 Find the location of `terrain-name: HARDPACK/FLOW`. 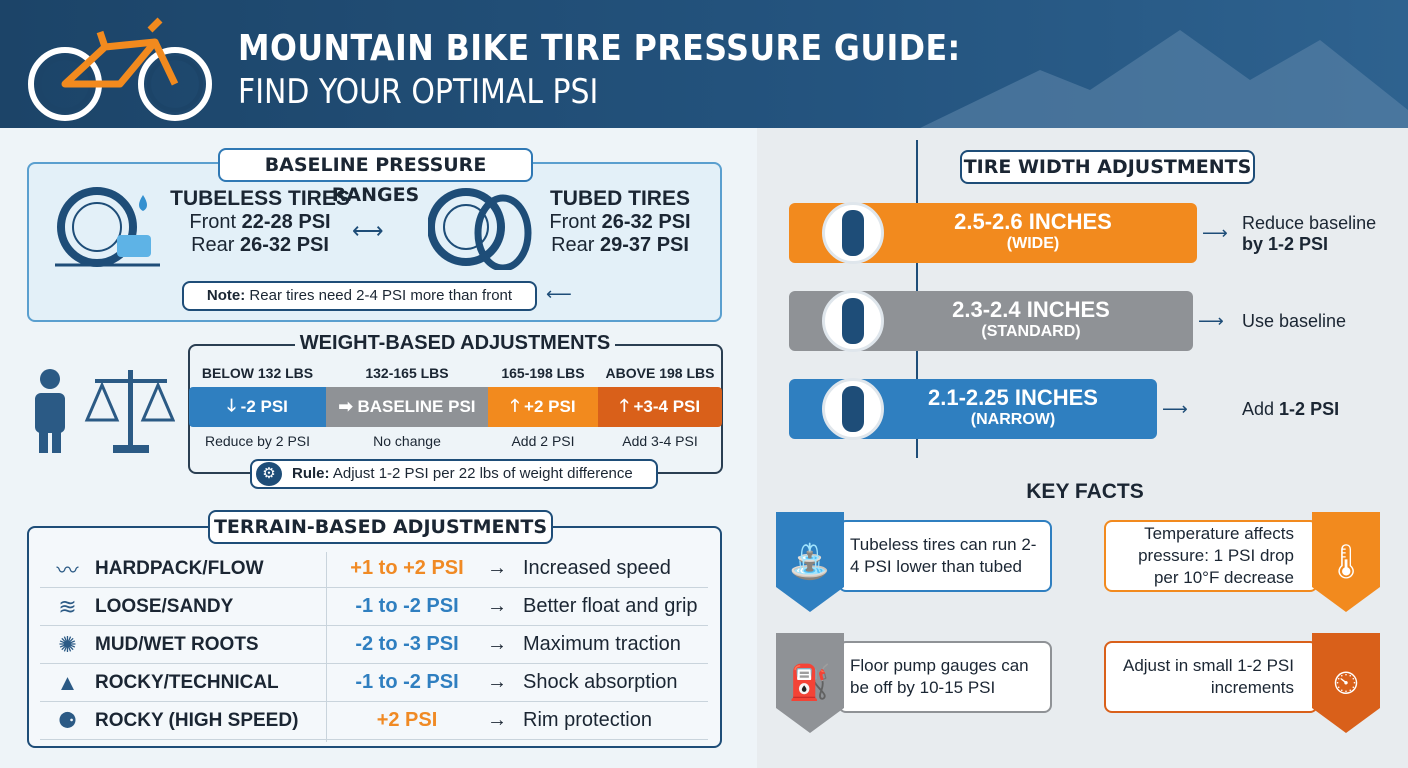

terrain-name: HARDPACK/FLOW is located at coordinates (179, 568).